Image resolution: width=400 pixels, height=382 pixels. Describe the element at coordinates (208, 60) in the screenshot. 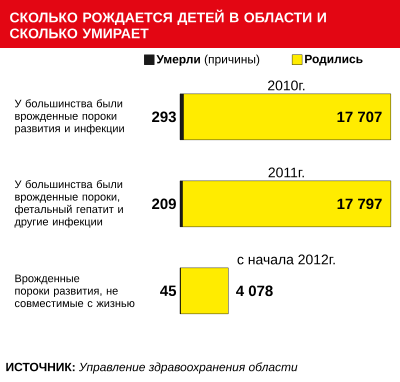

I see `legend-label: Умерли (причины)` at that location.